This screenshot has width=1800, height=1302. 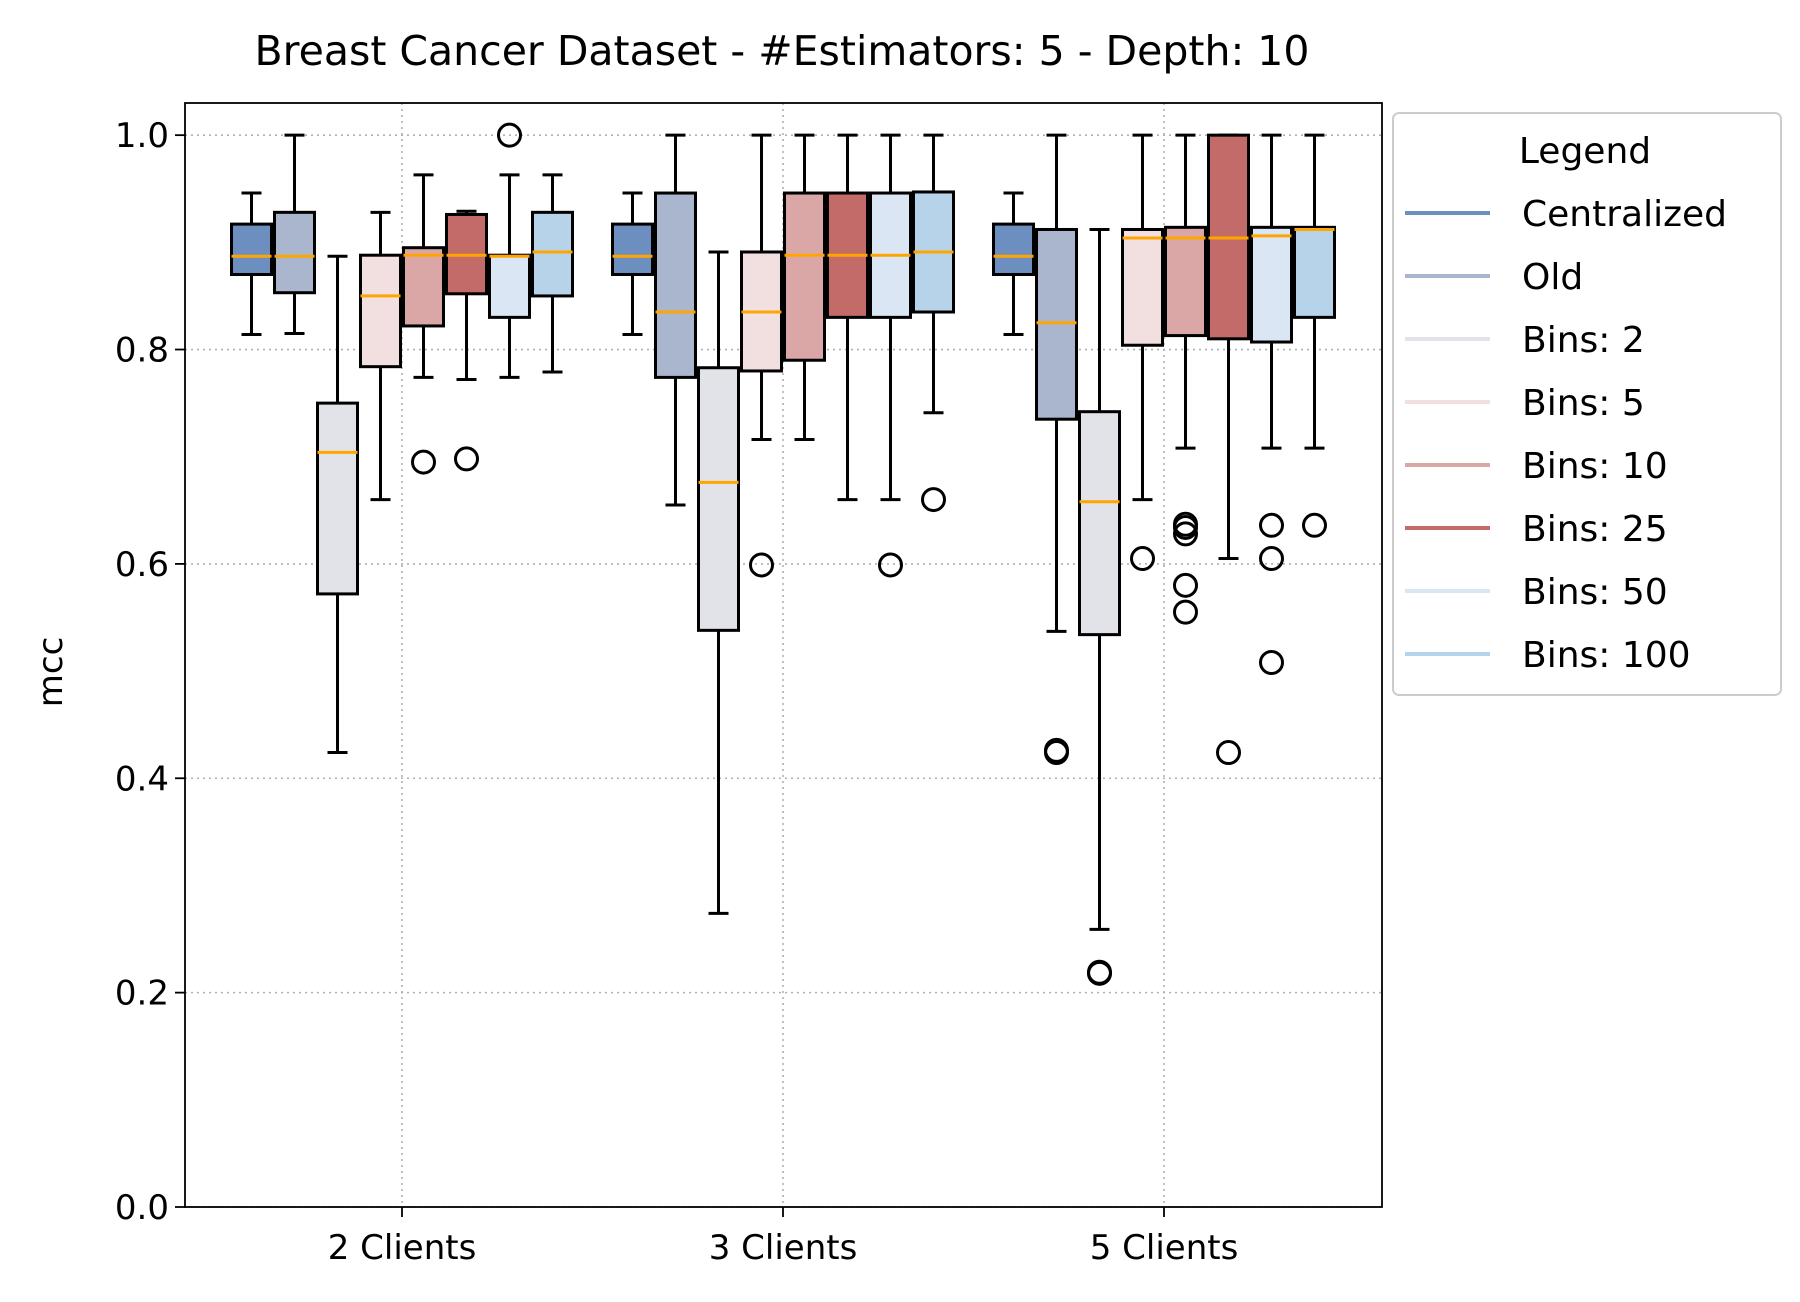 I want to click on legend-label: Bins: 2, so click(x=1583, y=340).